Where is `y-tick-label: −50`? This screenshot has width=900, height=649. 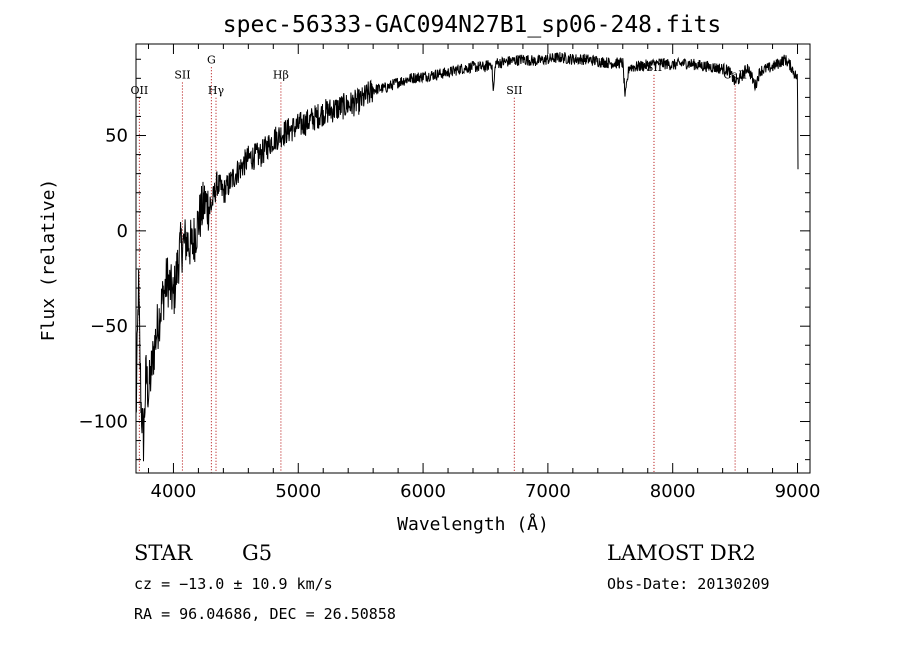 y-tick-label: −50 is located at coordinates (109, 326).